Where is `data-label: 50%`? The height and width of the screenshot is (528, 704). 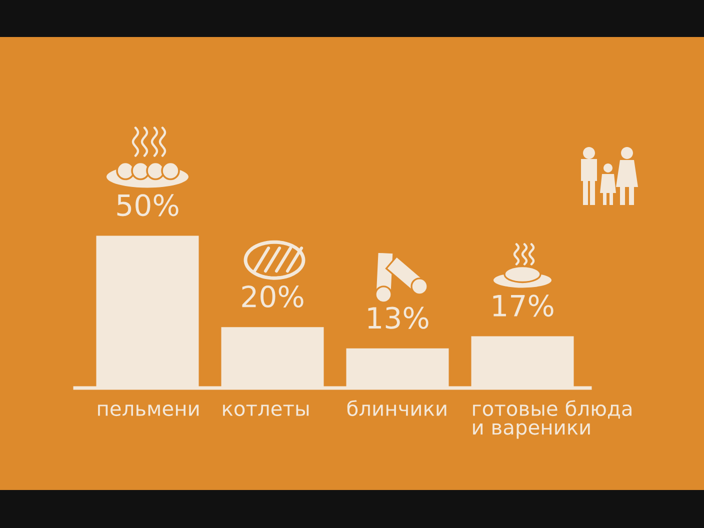 data-label: 50% is located at coordinates (147, 205).